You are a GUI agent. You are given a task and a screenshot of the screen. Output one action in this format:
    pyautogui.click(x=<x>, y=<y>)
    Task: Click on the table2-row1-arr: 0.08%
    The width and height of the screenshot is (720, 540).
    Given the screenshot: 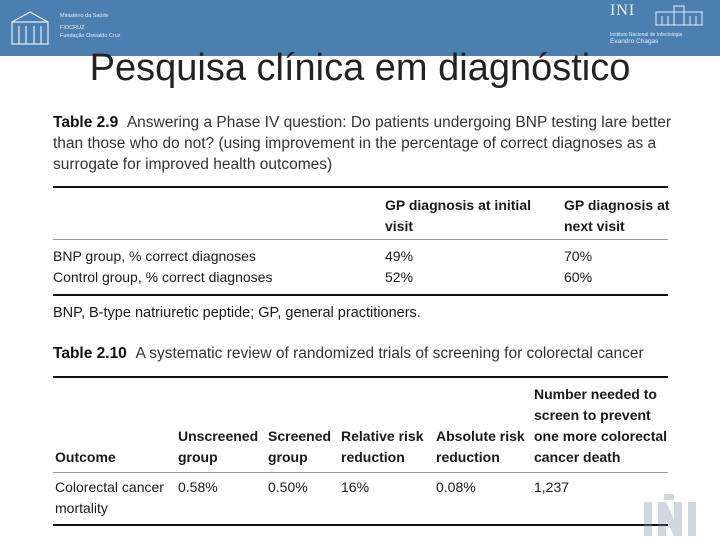 What is the action you would take?
    pyautogui.click(x=456, y=487)
    